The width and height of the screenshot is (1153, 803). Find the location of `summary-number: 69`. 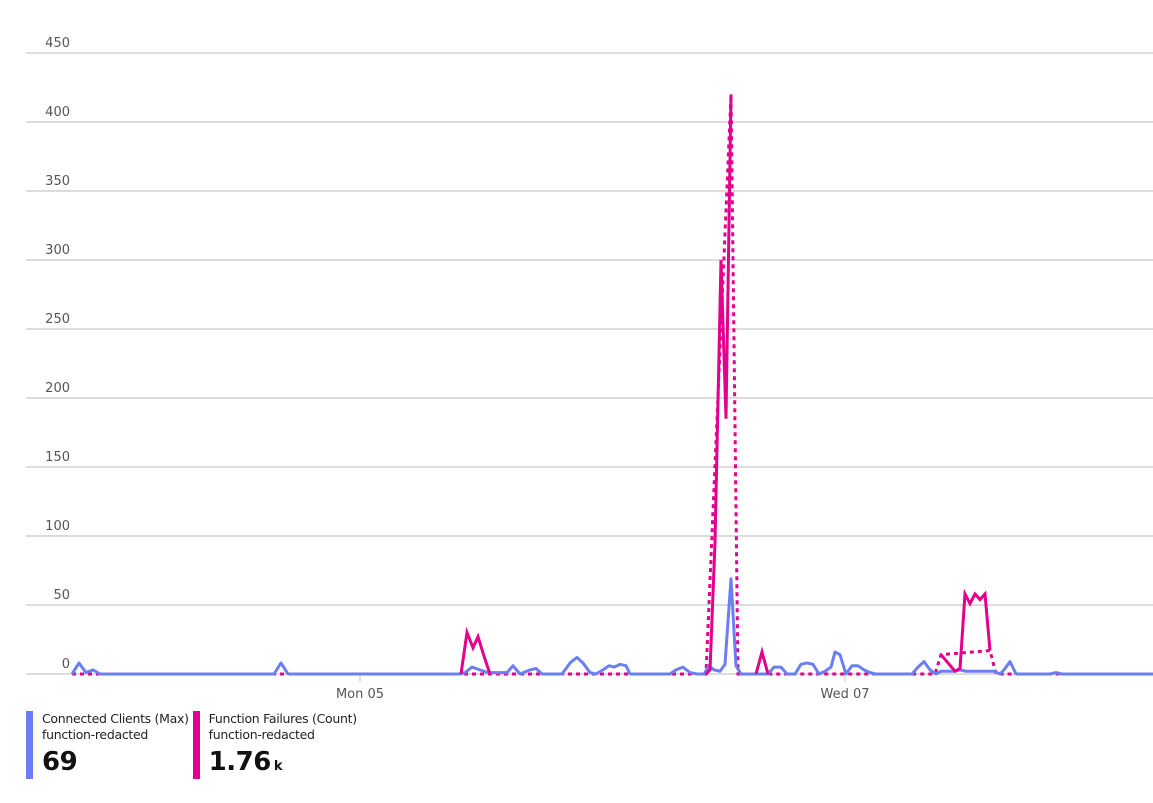

summary-number: 69 is located at coordinates (60, 762).